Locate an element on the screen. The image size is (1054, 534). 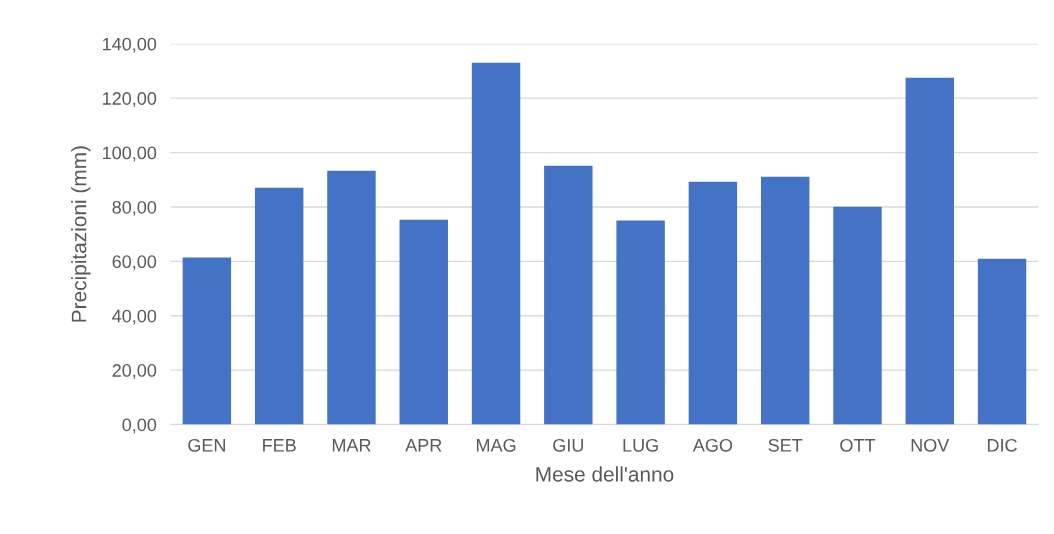
x-tick-label: NOV is located at coordinates (930, 445).